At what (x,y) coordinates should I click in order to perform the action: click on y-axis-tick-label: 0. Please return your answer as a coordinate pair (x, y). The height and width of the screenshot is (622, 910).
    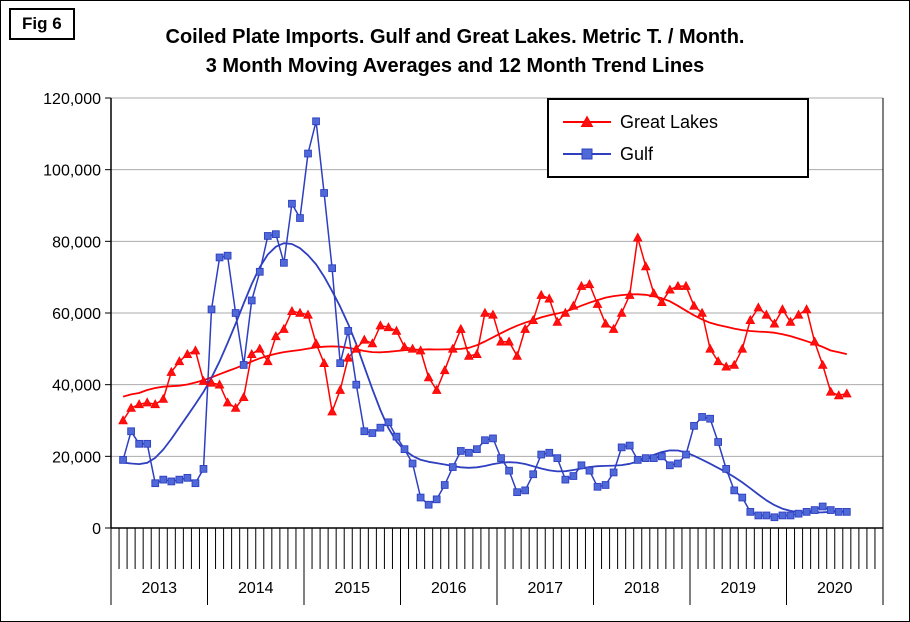
    Looking at the image, I should click on (96, 529).